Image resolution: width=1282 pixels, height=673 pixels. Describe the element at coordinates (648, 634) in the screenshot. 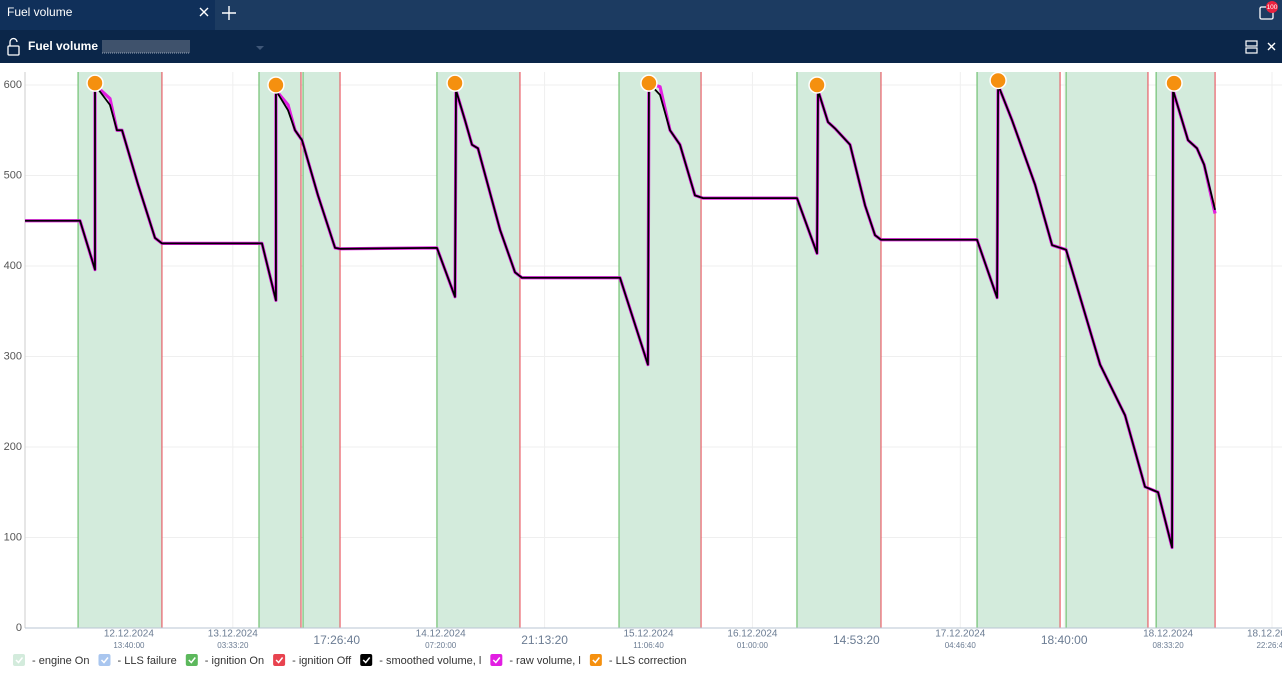

I see `x-tick-date: 15.12.2024` at that location.